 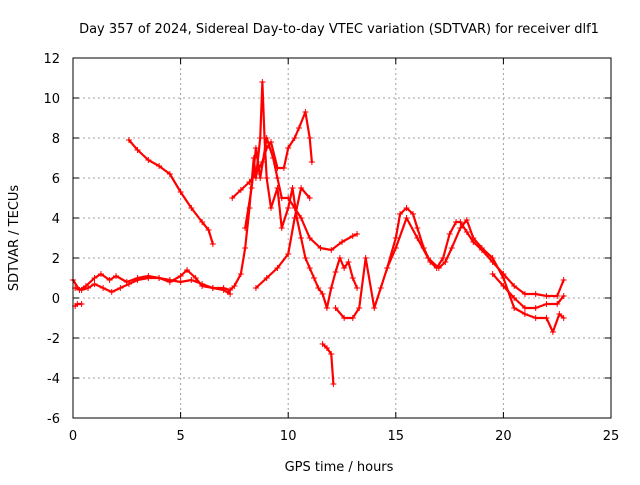 What do you see at coordinates (53, 339) in the screenshot?
I see `y-tick-label: -2` at bounding box center [53, 339].